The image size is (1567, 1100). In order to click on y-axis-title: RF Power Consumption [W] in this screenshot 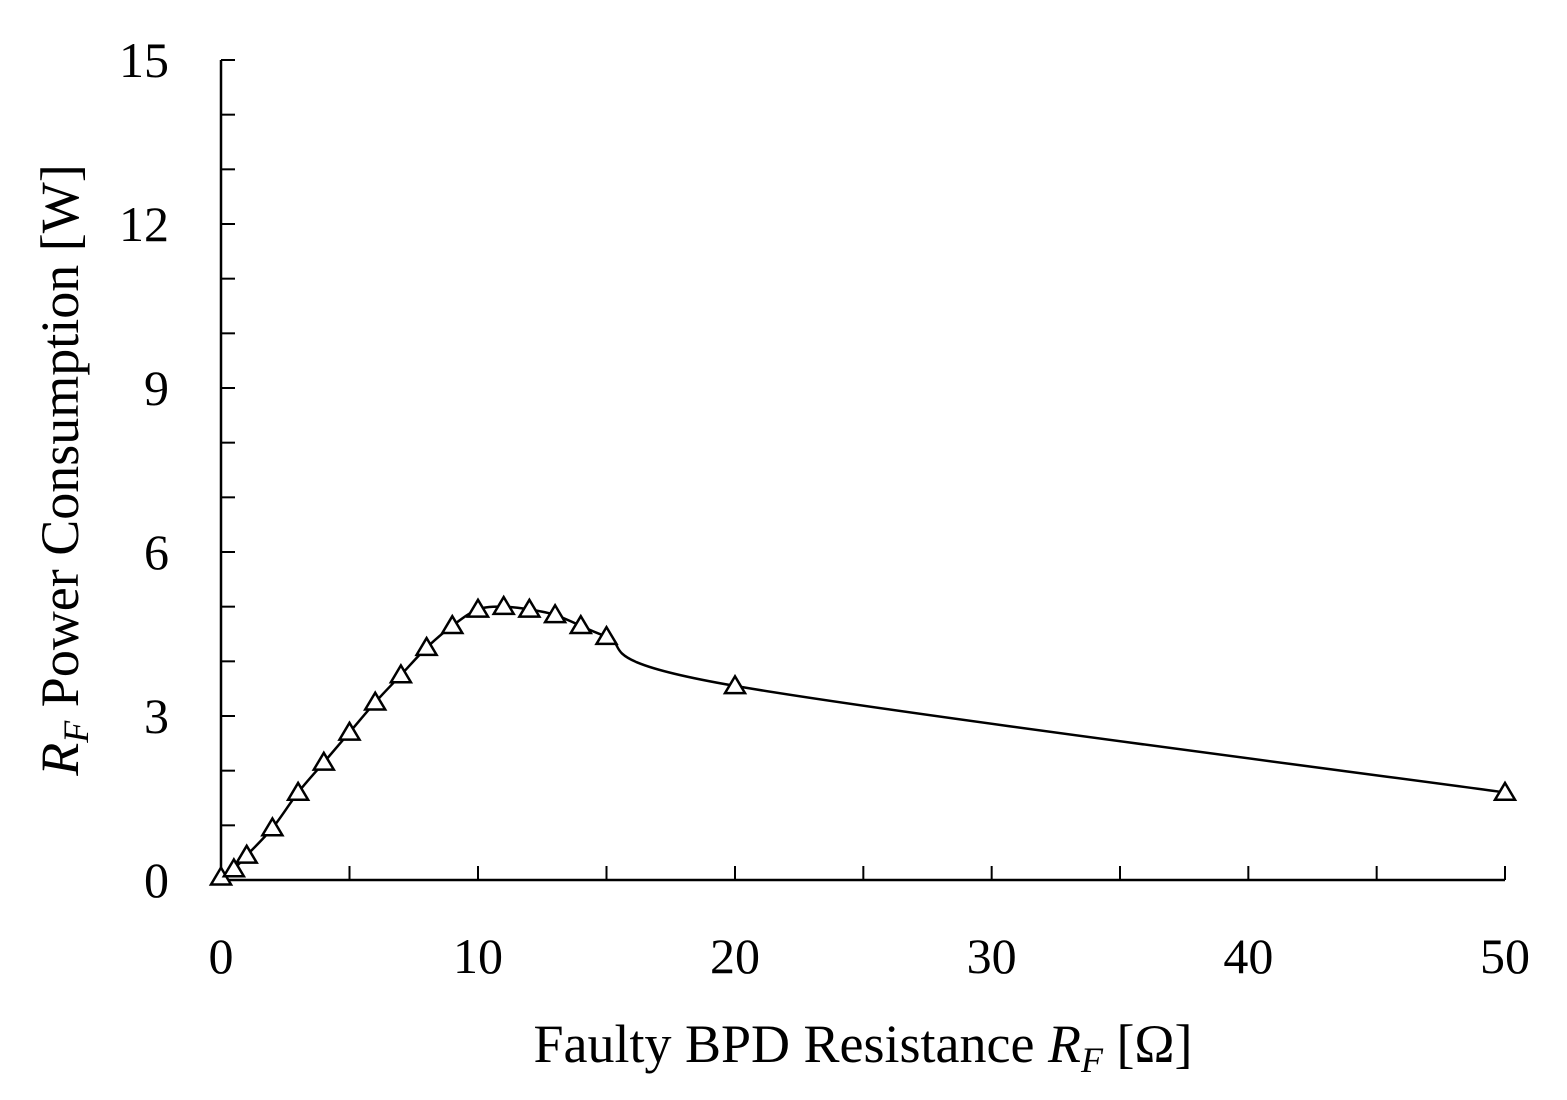, I will do `click(63, 470)`.